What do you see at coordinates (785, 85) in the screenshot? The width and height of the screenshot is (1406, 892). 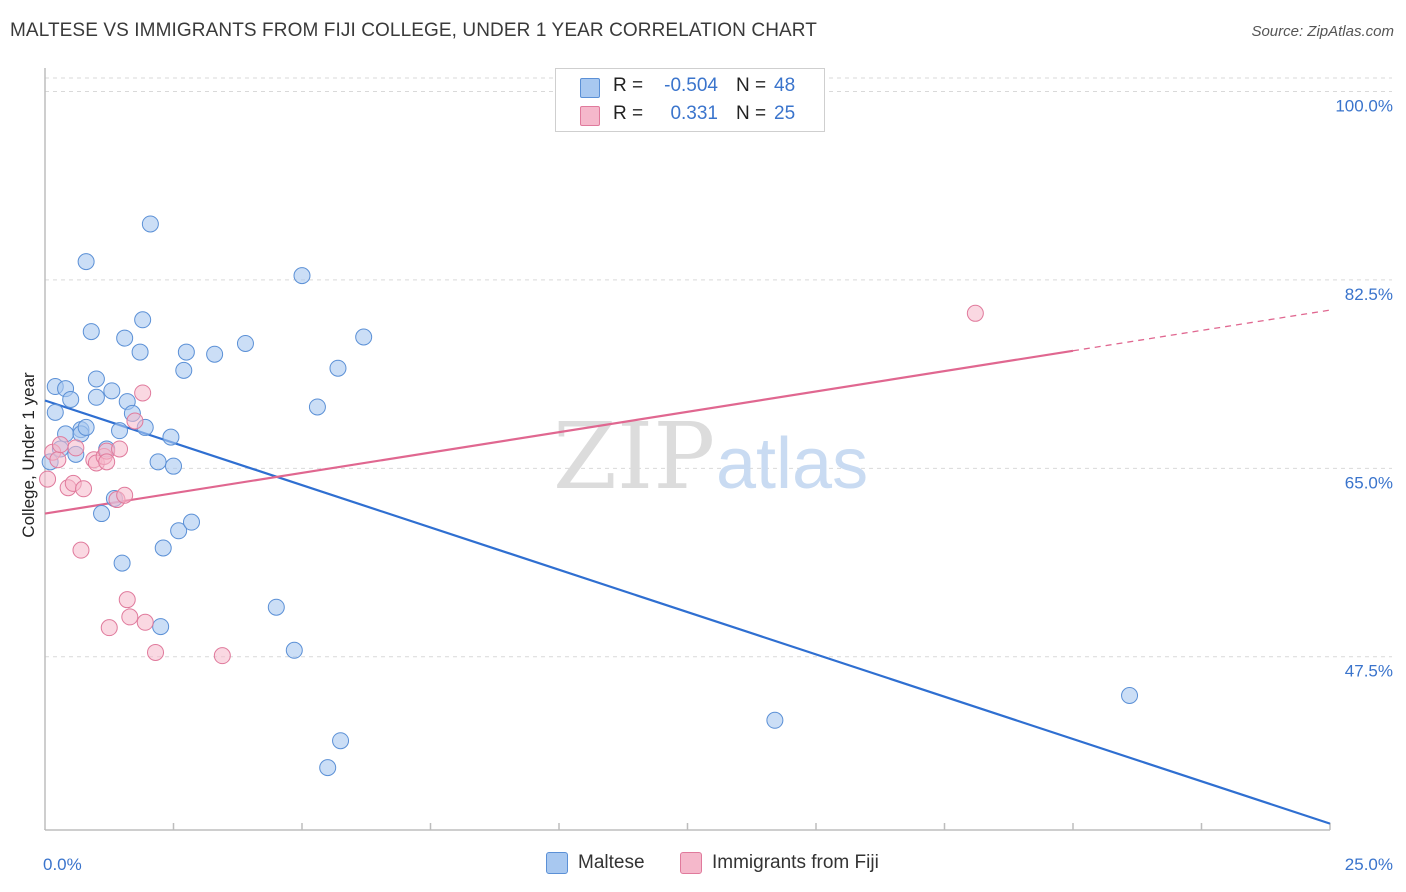 I see `legend-n-value: 48` at bounding box center [785, 85].